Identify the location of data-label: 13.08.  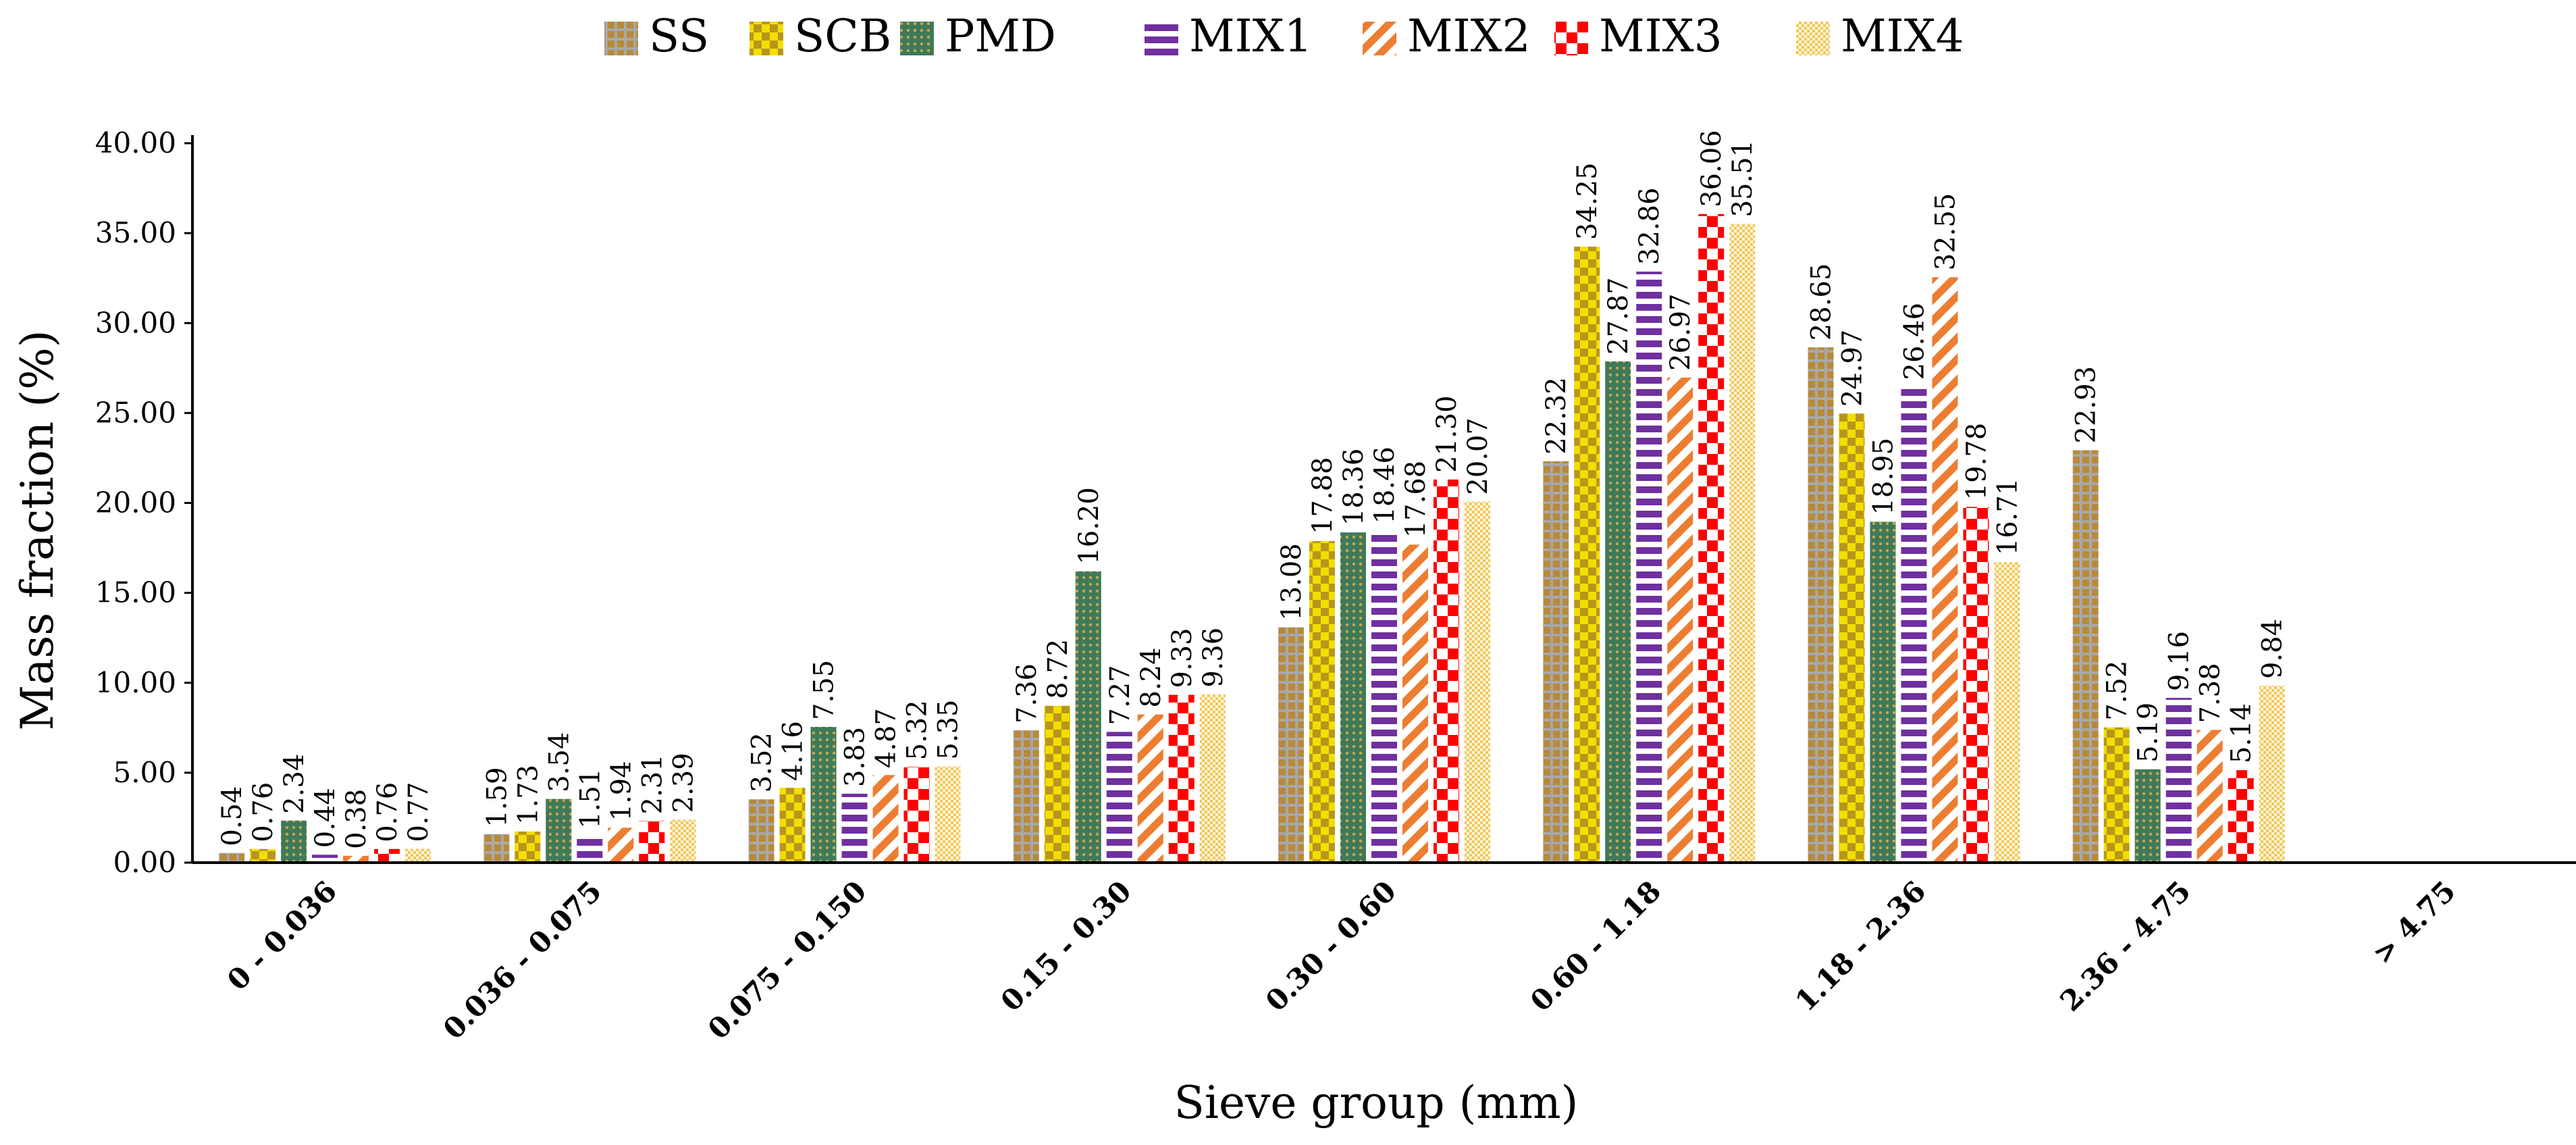
(1291, 582).